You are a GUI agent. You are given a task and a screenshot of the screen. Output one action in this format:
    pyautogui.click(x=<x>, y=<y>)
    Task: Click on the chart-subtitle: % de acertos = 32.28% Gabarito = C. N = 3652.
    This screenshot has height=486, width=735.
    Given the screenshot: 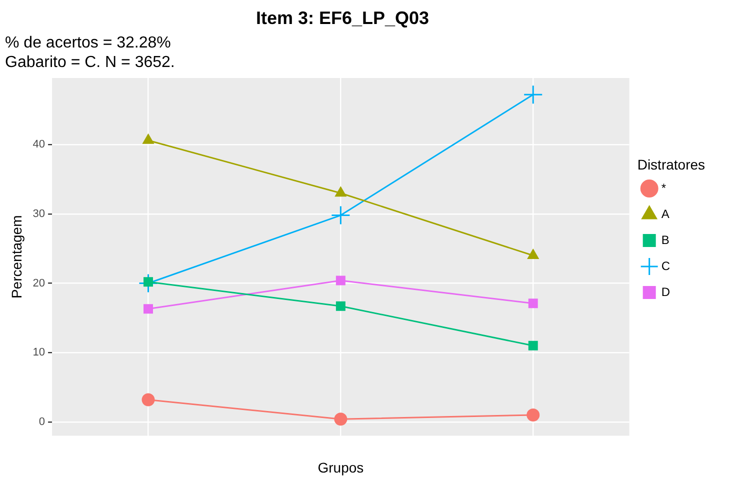 What is the action you would take?
    pyautogui.click(x=90, y=52)
    